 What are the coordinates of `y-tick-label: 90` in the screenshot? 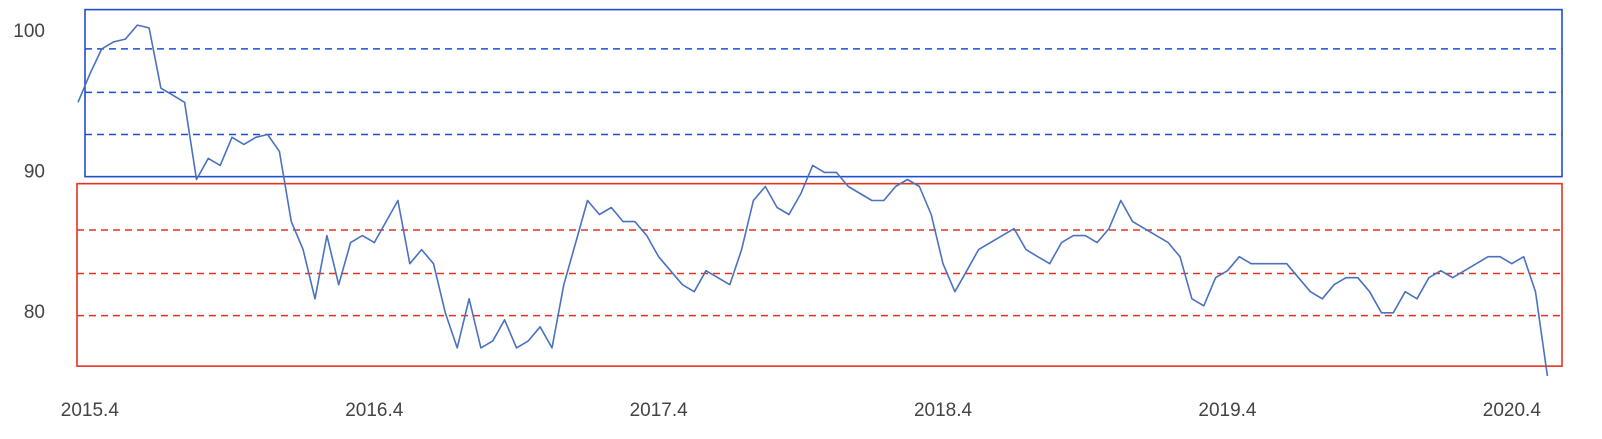 It's located at (34, 171).